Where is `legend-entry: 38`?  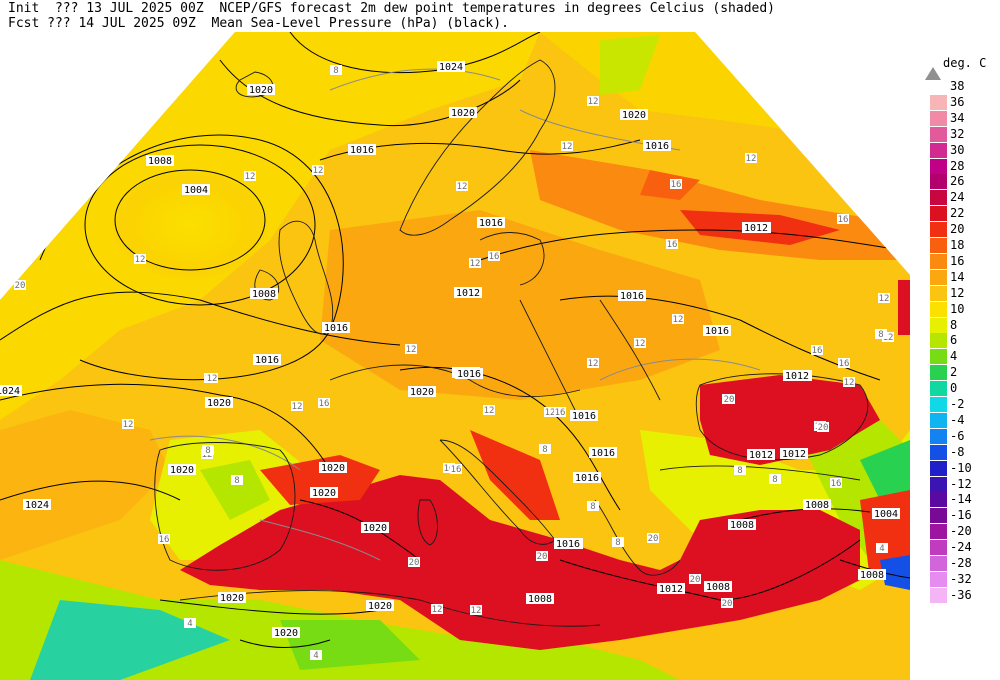 legend-entry: 38 is located at coordinates (965, 87).